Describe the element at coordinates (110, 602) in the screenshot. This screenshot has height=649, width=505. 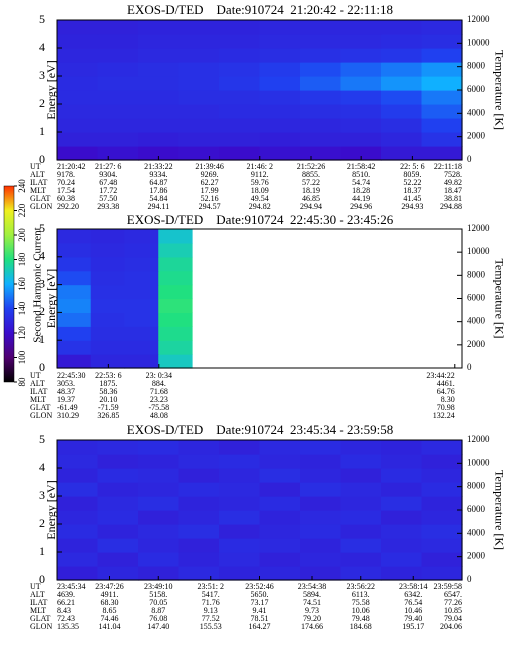
I see `orbit-value: 68.30` at that location.